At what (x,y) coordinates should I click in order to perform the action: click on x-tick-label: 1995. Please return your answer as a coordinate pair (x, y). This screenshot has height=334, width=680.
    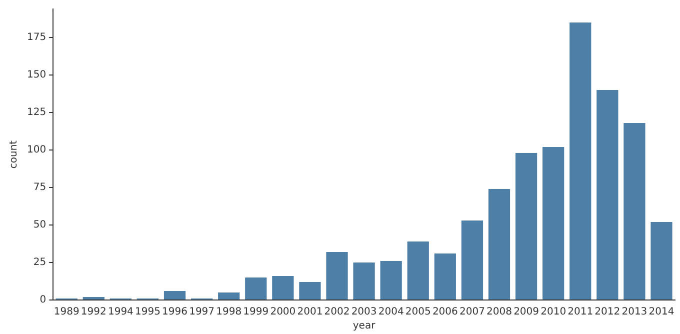
    Looking at the image, I should click on (147, 312).